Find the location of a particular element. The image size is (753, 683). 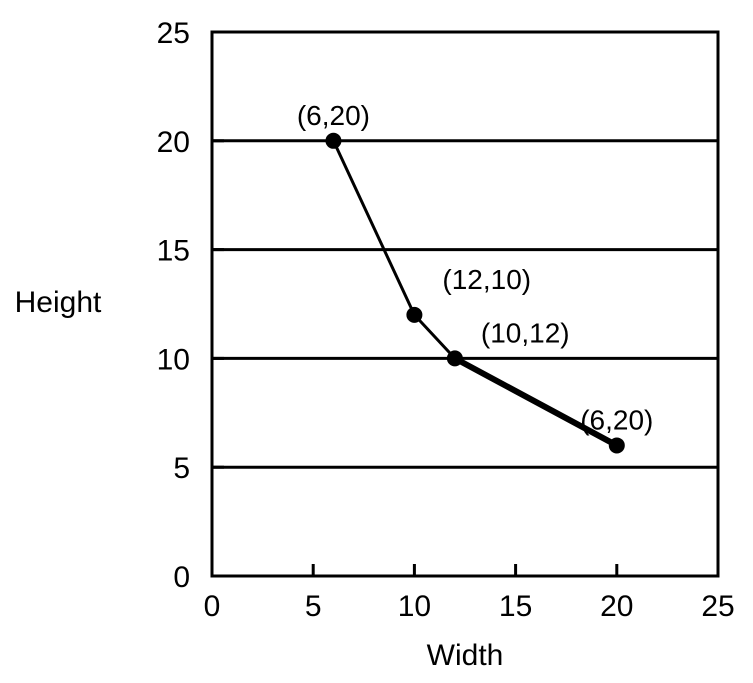

x-axis-title: Width is located at coordinates (465, 655).